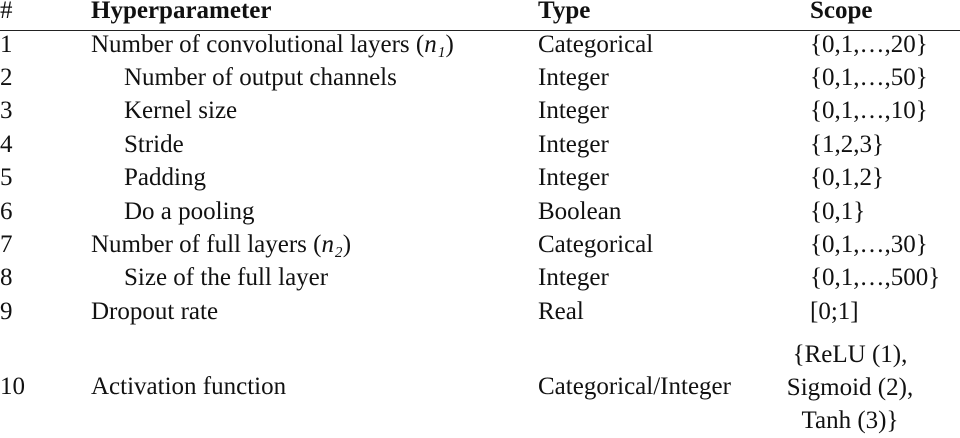 This screenshot has width=960, height=438. I want to click on hyperparameter-scope-multiline: {ReLU (1), Sigmoid (2), Tanh (3)}, so click(850, 387).